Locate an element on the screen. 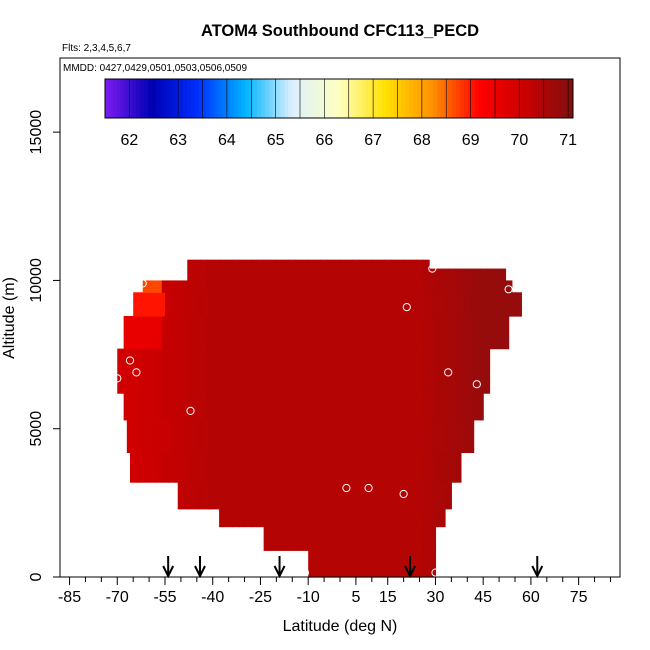 The height and width of the screenshot is (650, 650). x-tick-label: 15 is located at coordinates (388, 597).